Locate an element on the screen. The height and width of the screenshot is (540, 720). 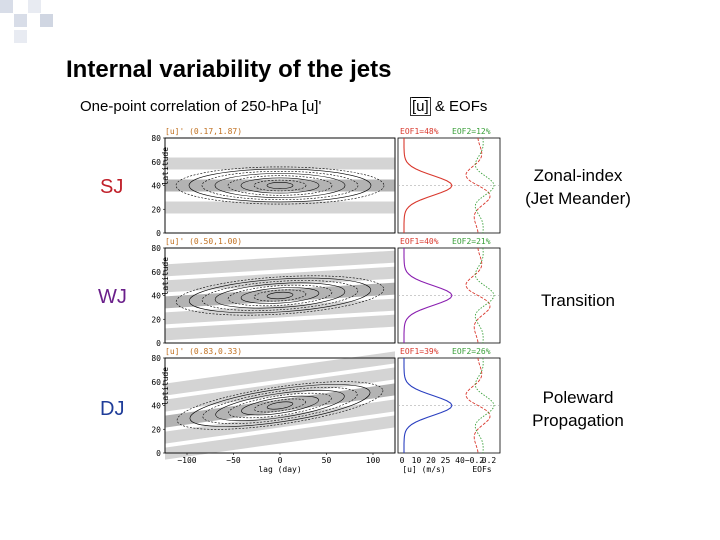
right-x-tick-label: 10 is located at coordinates (417, 460).